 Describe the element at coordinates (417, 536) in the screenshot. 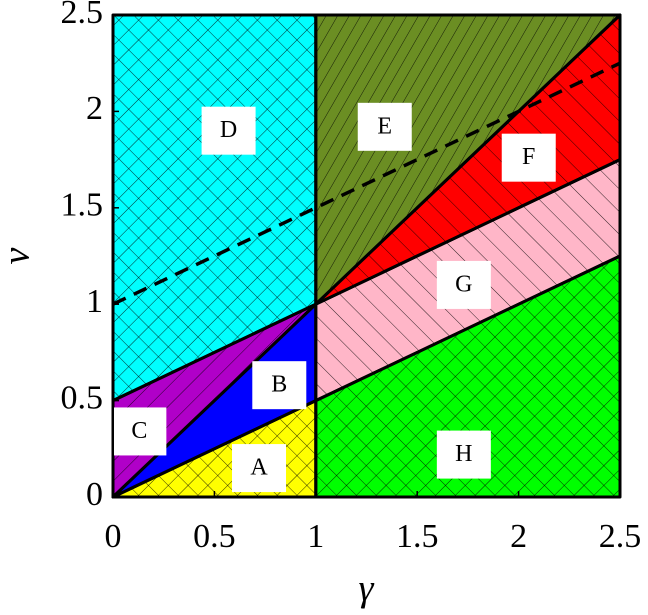

I see `x-tick-label: 1.5` at that location.